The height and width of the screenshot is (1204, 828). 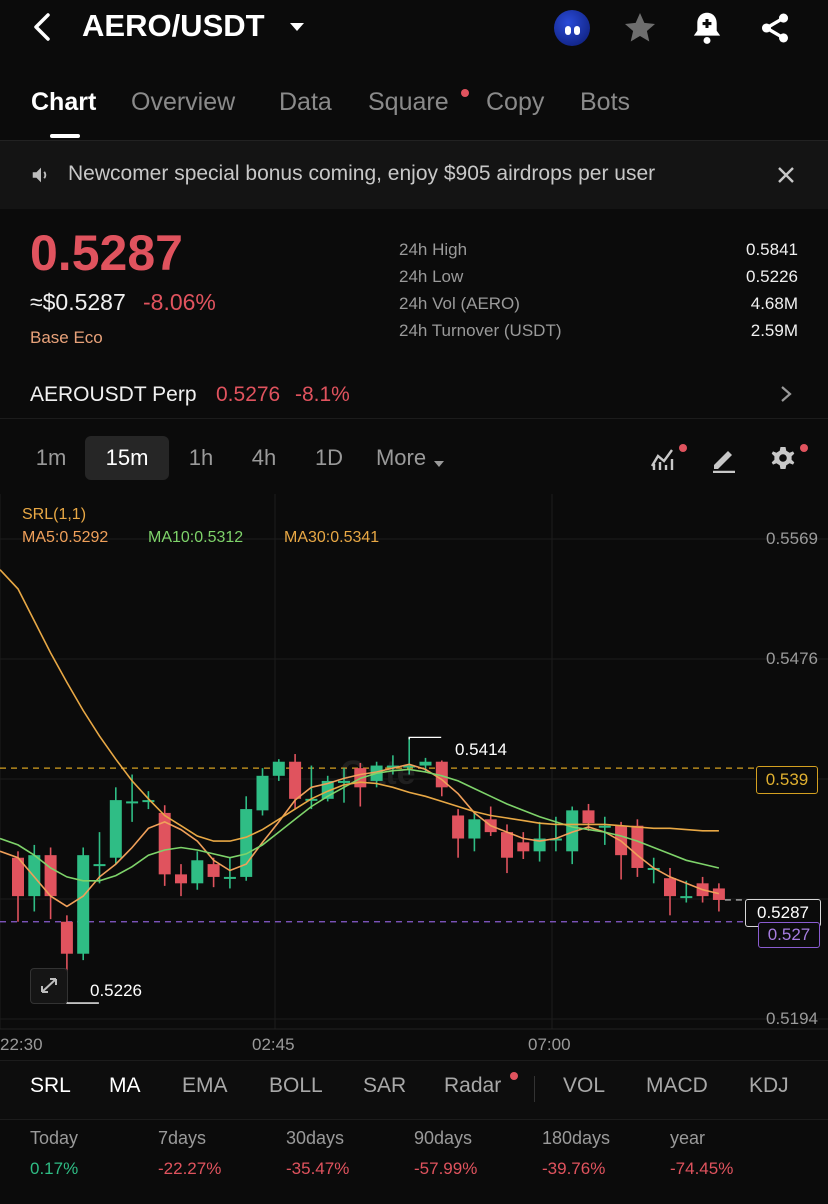 What do you see at coordinates (190, 1168) in the screenshot?
I see `perf-value: -22.27%` at bounding box center [190, 1168].